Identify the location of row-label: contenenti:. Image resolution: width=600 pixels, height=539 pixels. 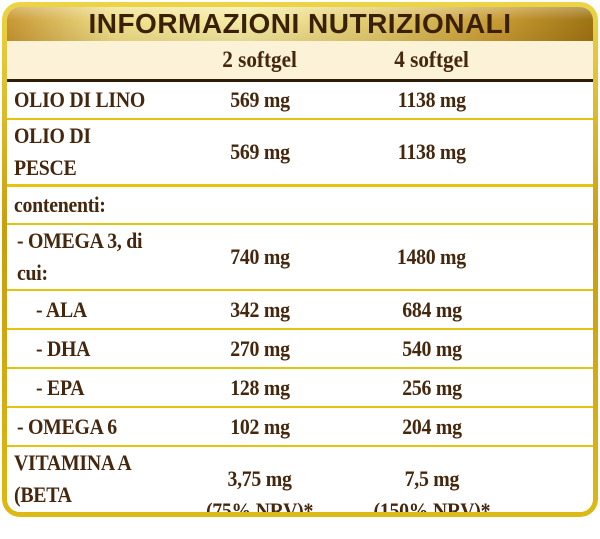
(60, 205).